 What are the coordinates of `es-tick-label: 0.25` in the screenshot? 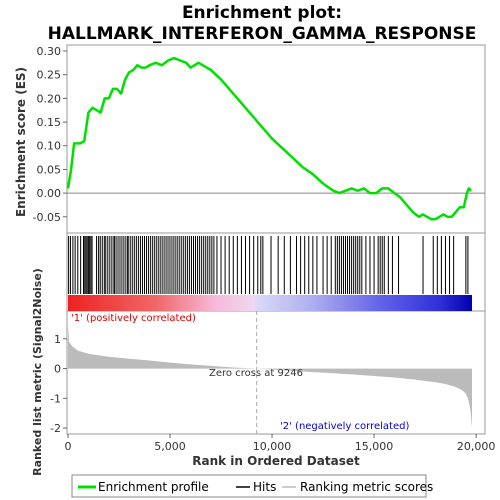 It's located at (49, 75).